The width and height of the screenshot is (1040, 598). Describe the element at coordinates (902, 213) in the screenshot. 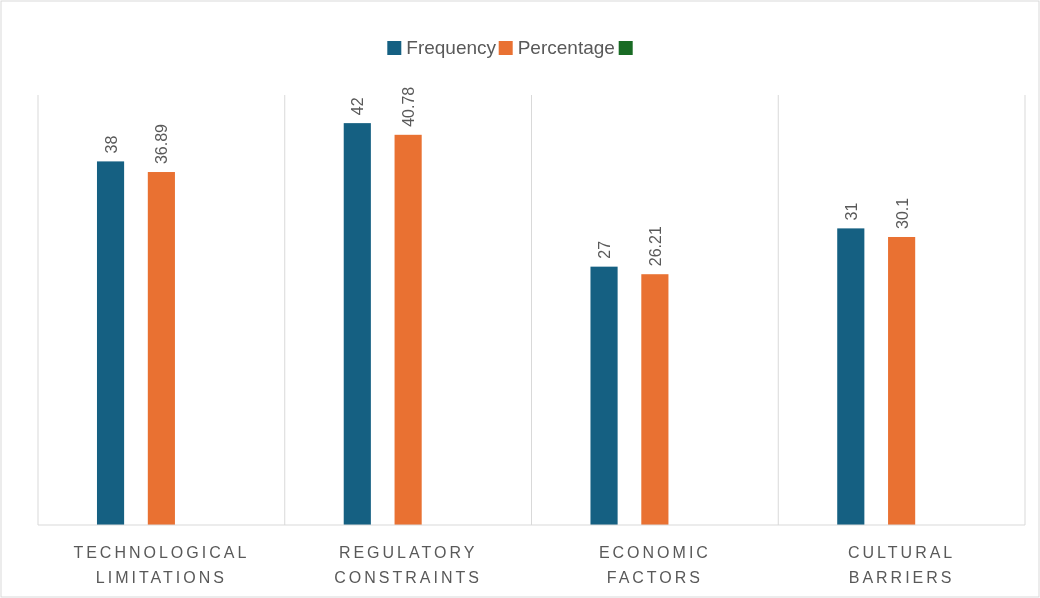

I see `data-label: 30.1` at that location.